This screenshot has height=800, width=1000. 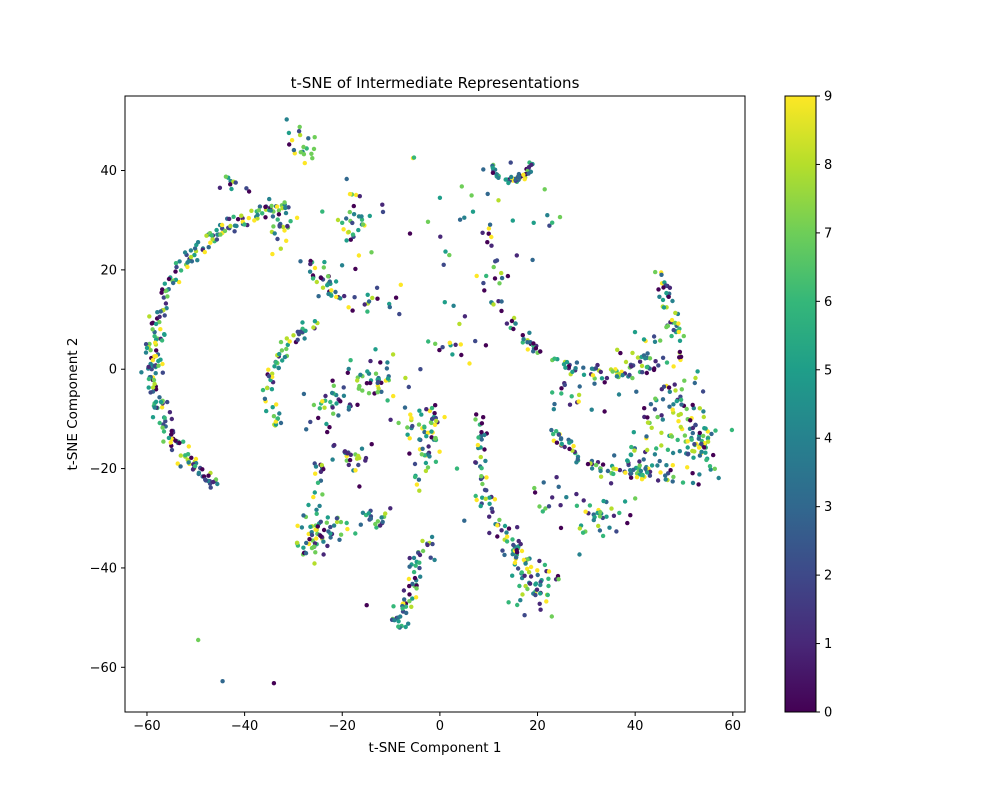 I want to click on colorbar-tick-label: 6, so click(x=828, y=302).